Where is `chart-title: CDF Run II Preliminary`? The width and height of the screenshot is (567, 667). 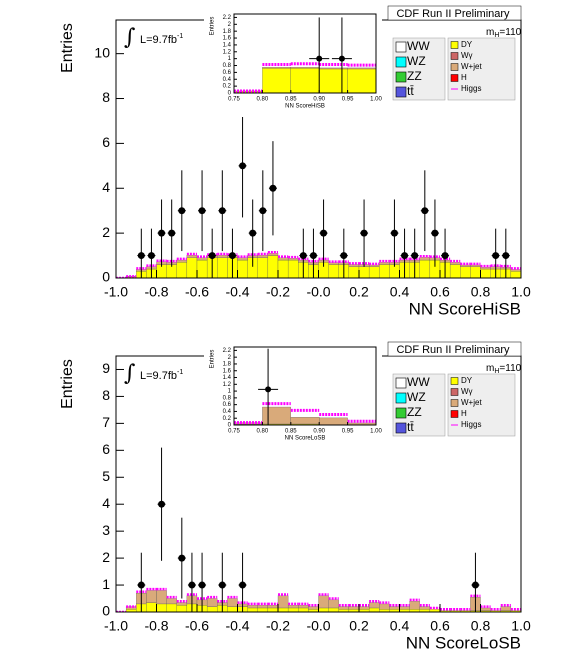
chart-title: CDF Run II Preliminary is located at coordinates (453, 14).